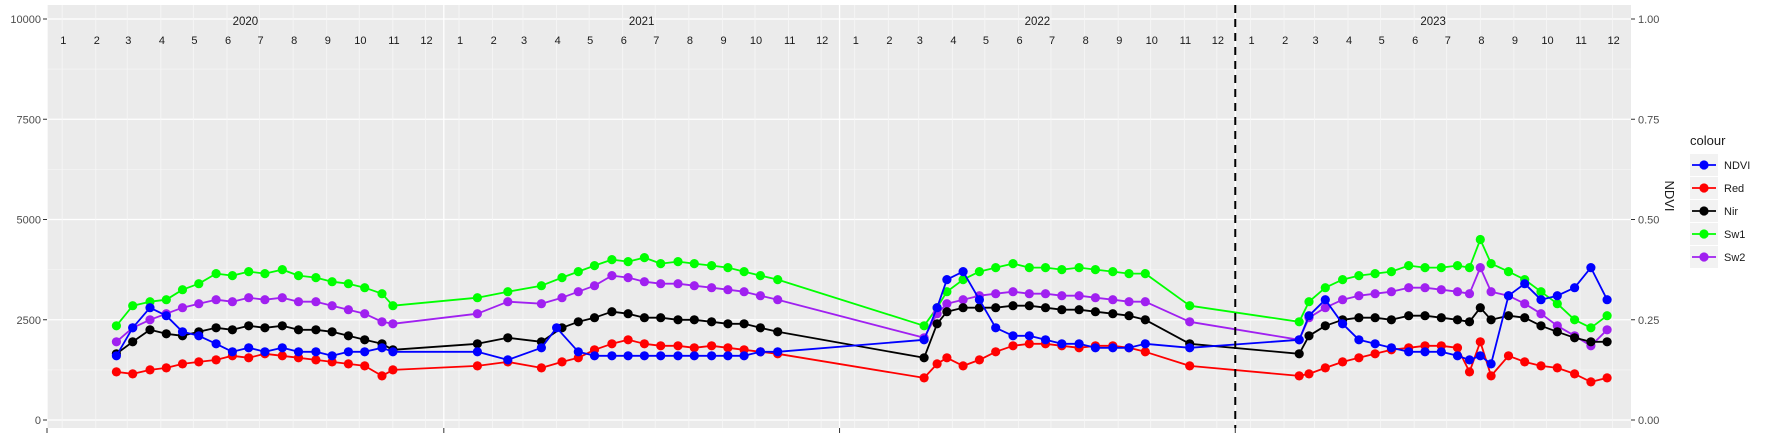  Describe the element at coordinates (1737, 166) in the screenshot. I see `legend-label: NDVI` at that location.